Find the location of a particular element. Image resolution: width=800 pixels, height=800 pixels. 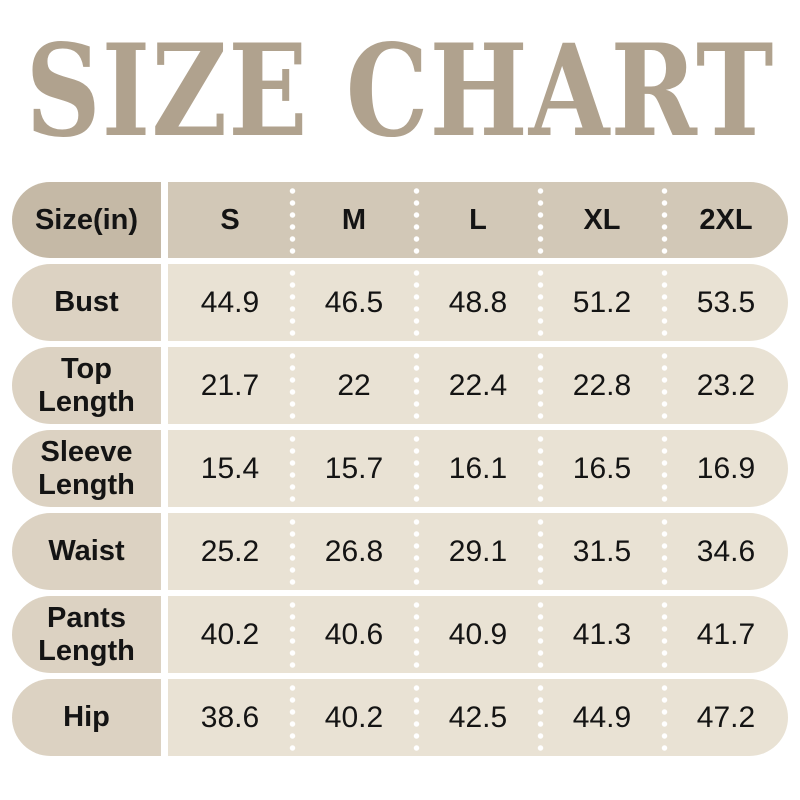

row-data-strip: 21.7 22 22.4 22.8 23.2 is located at coordinates (478, 385).